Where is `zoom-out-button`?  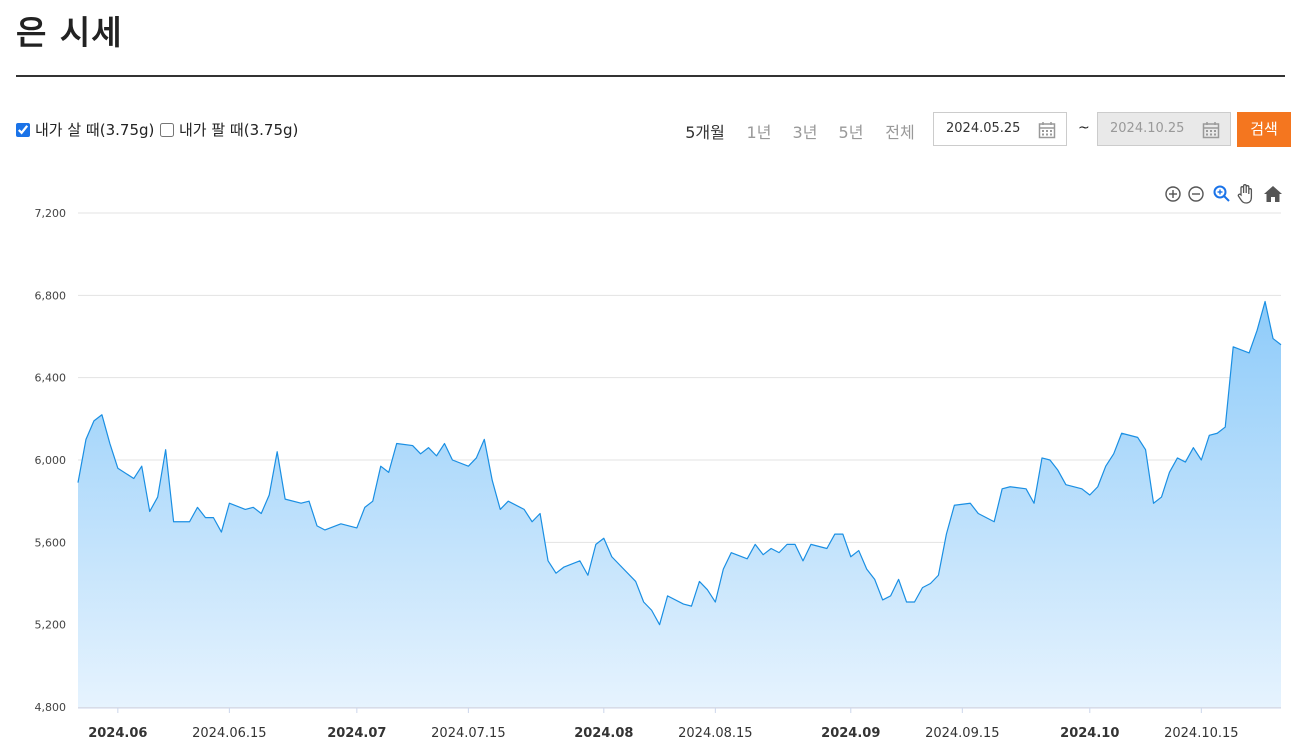 zoom-out-button is located at coordinates (1196, 194).